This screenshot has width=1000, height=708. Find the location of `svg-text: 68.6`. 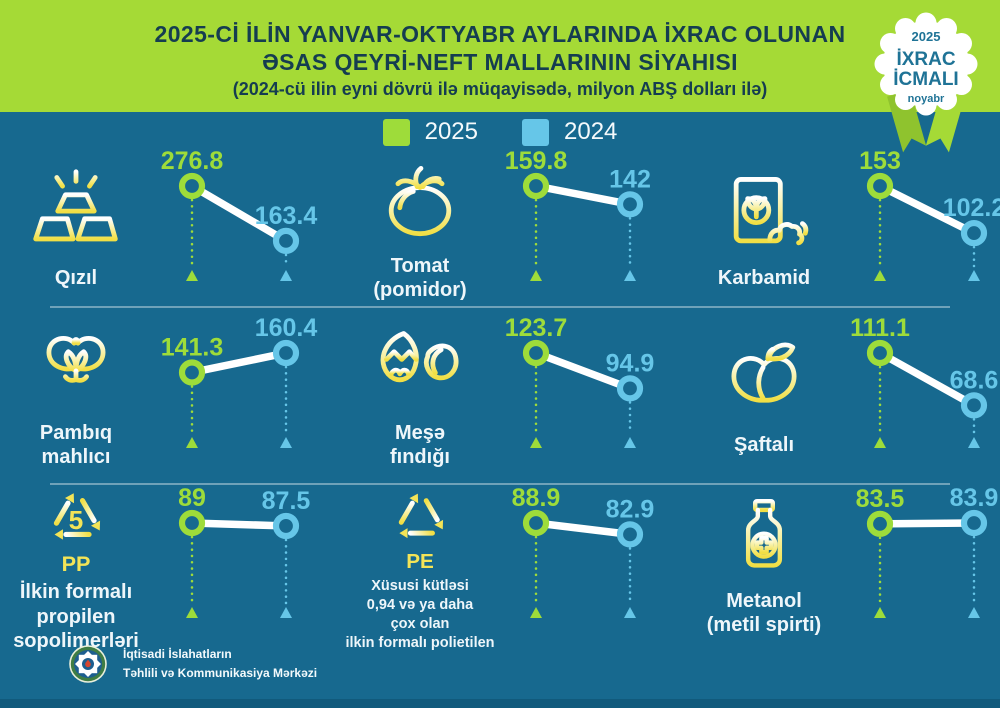

svg-text: 68.6 is located at coordinates (974, 380).